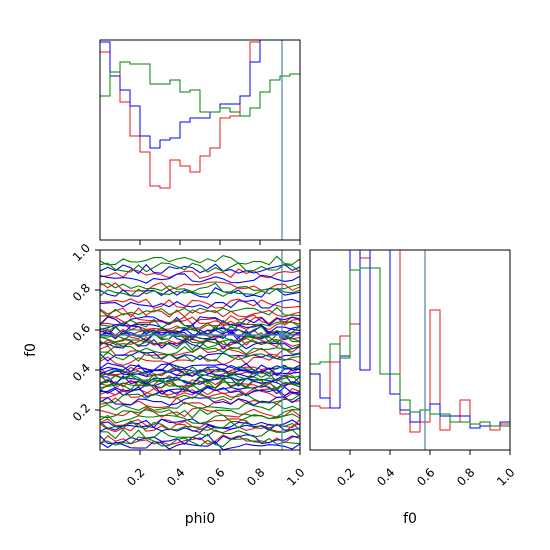  I want to click on contour-frame, so click(200, 350).